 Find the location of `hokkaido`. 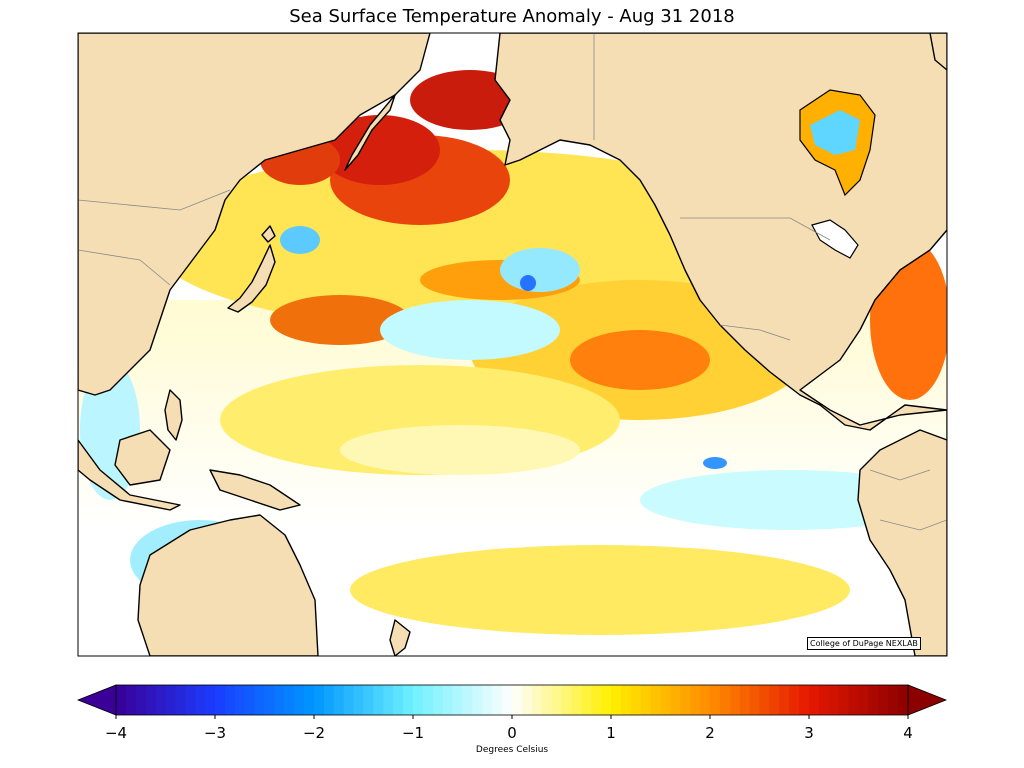

hokkaido is located at coordinates (268, 234).